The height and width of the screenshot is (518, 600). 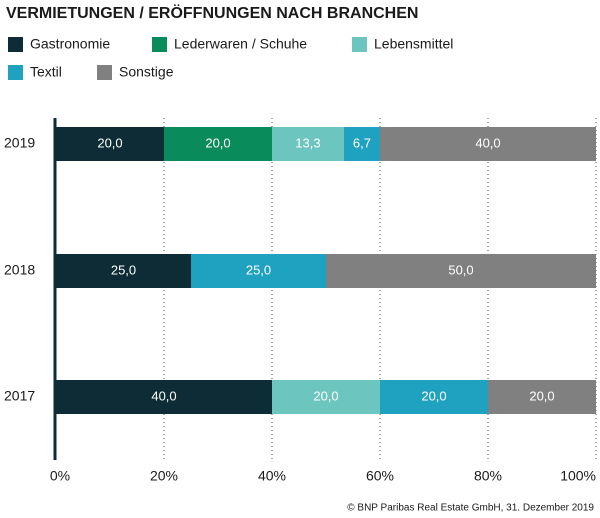 I want to click on x-tick-label: 80%, so click(x=488, y=476).